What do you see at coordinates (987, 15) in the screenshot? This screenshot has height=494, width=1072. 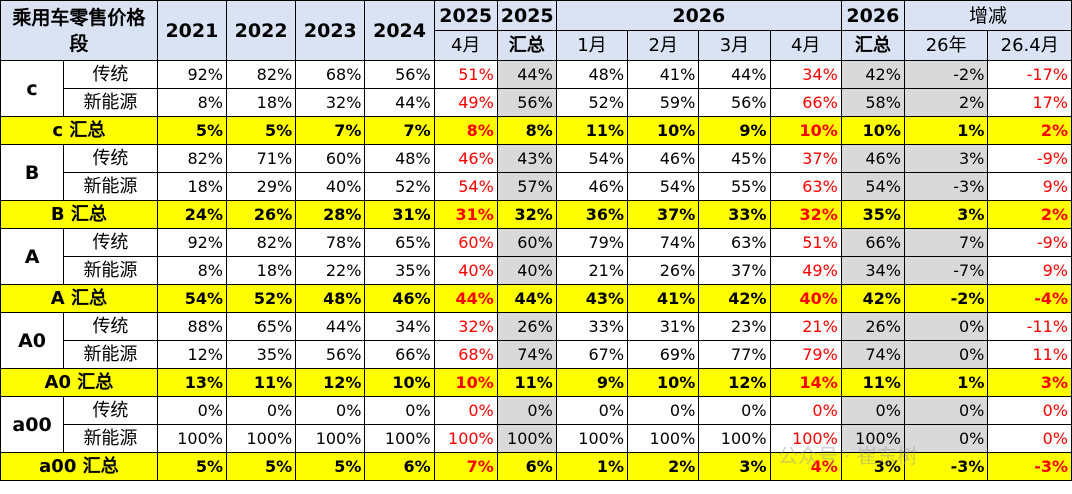 I see `col-change-group: 增减` at bounding box center [987, 15].